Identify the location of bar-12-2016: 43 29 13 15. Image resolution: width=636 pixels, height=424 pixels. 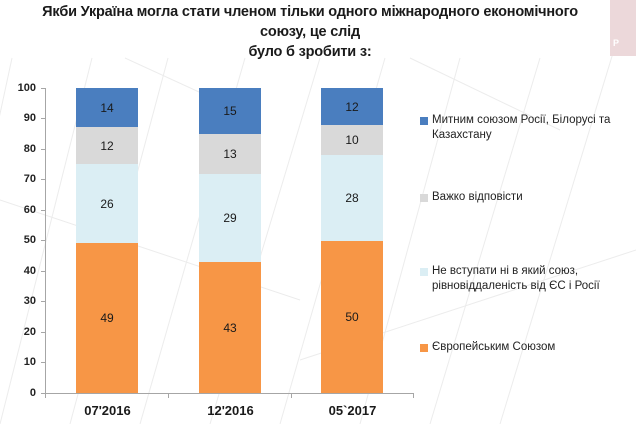
(230, 240).